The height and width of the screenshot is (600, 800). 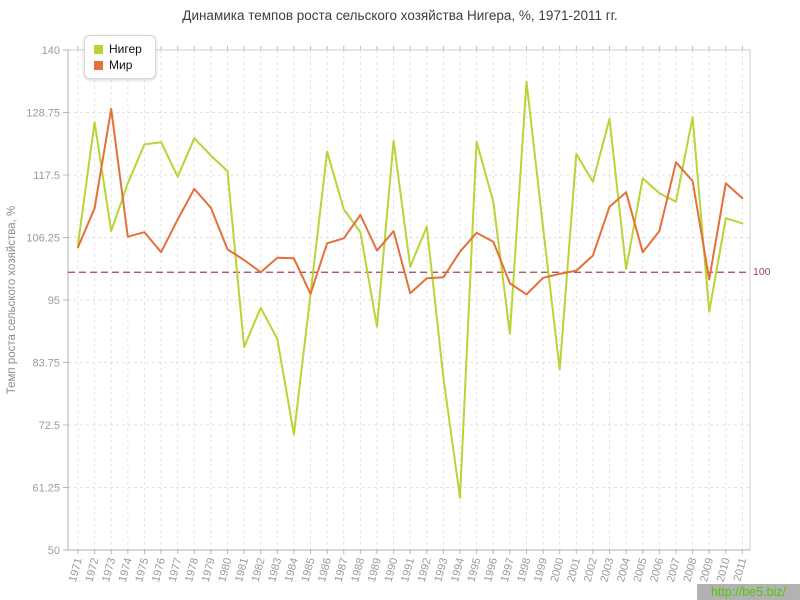 What do you see at coordinates (491, 570) in the screenshot?
I see `x-axis-label: 1996` at bounding box center [491, 570].